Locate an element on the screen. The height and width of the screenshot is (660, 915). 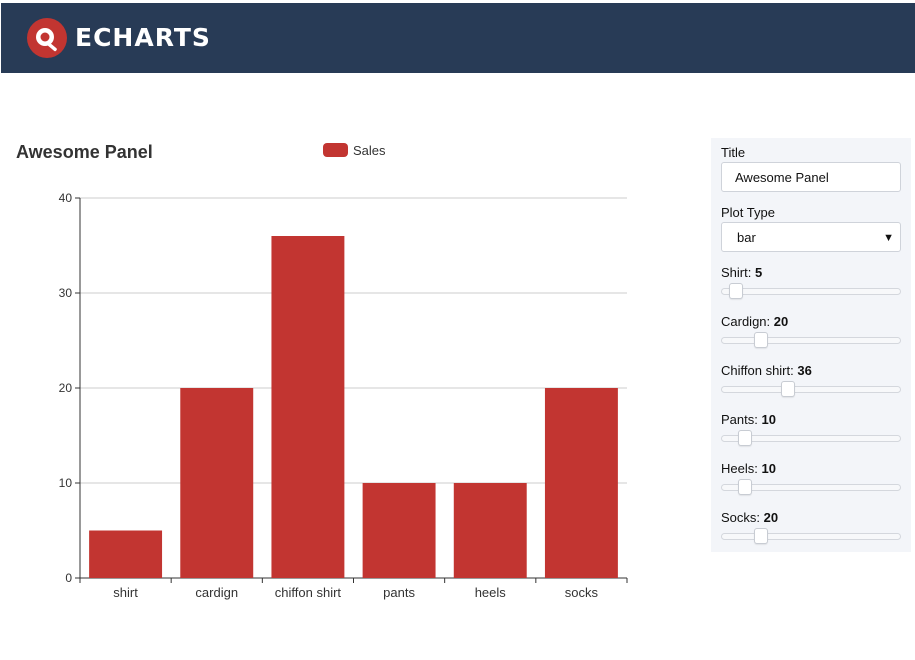
x-tick-label: pants is located at coordinates (399, 592).